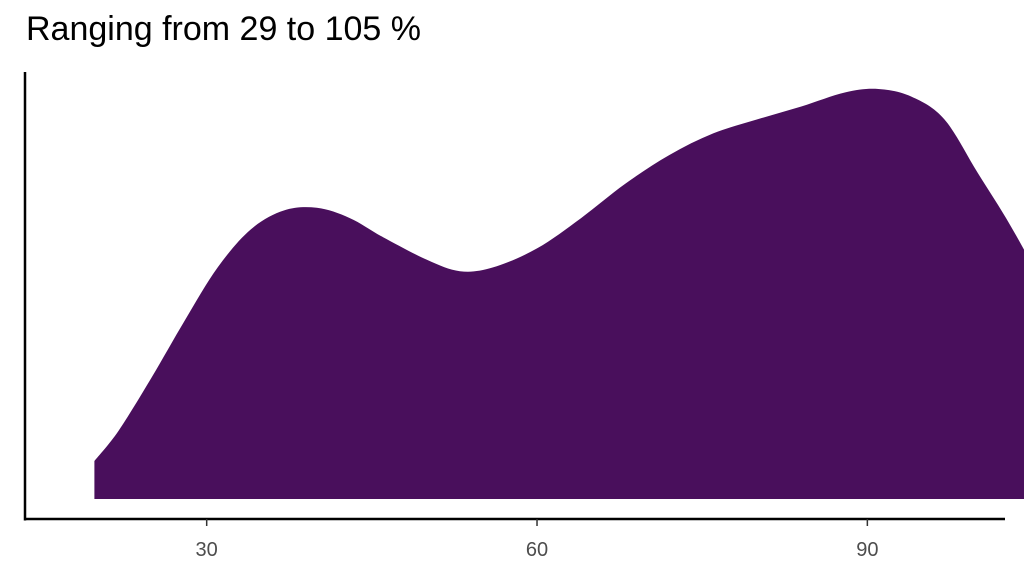  What do you see at coordinates (207, 550) in the screenshot?
I see `x-tick-label: 30` at bounding box center [207, 550].